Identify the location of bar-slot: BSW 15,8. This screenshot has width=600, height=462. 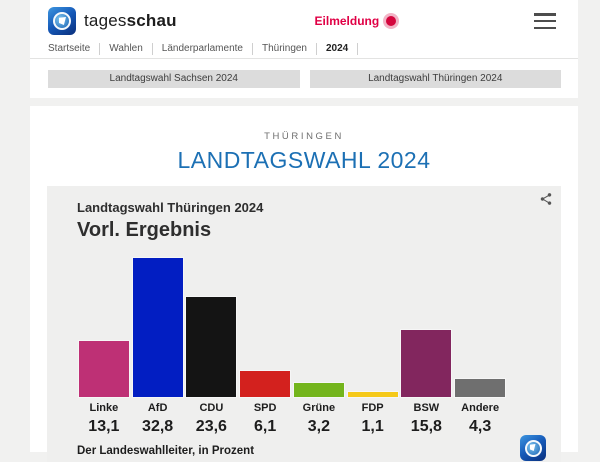
(427, 347).